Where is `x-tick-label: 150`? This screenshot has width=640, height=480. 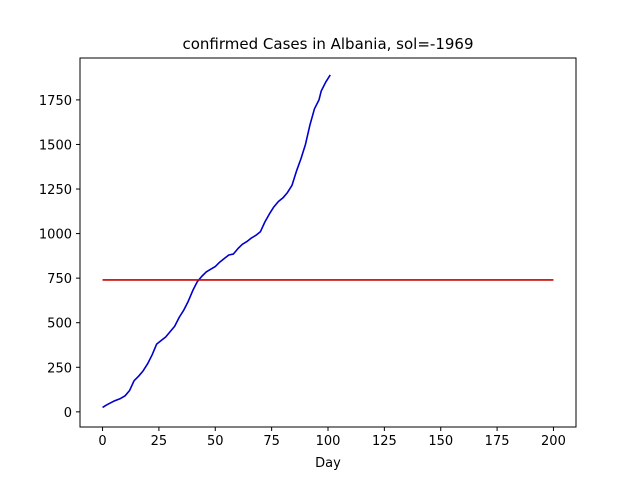 x-tick-label: 150 is located at coordinates (440, 441).